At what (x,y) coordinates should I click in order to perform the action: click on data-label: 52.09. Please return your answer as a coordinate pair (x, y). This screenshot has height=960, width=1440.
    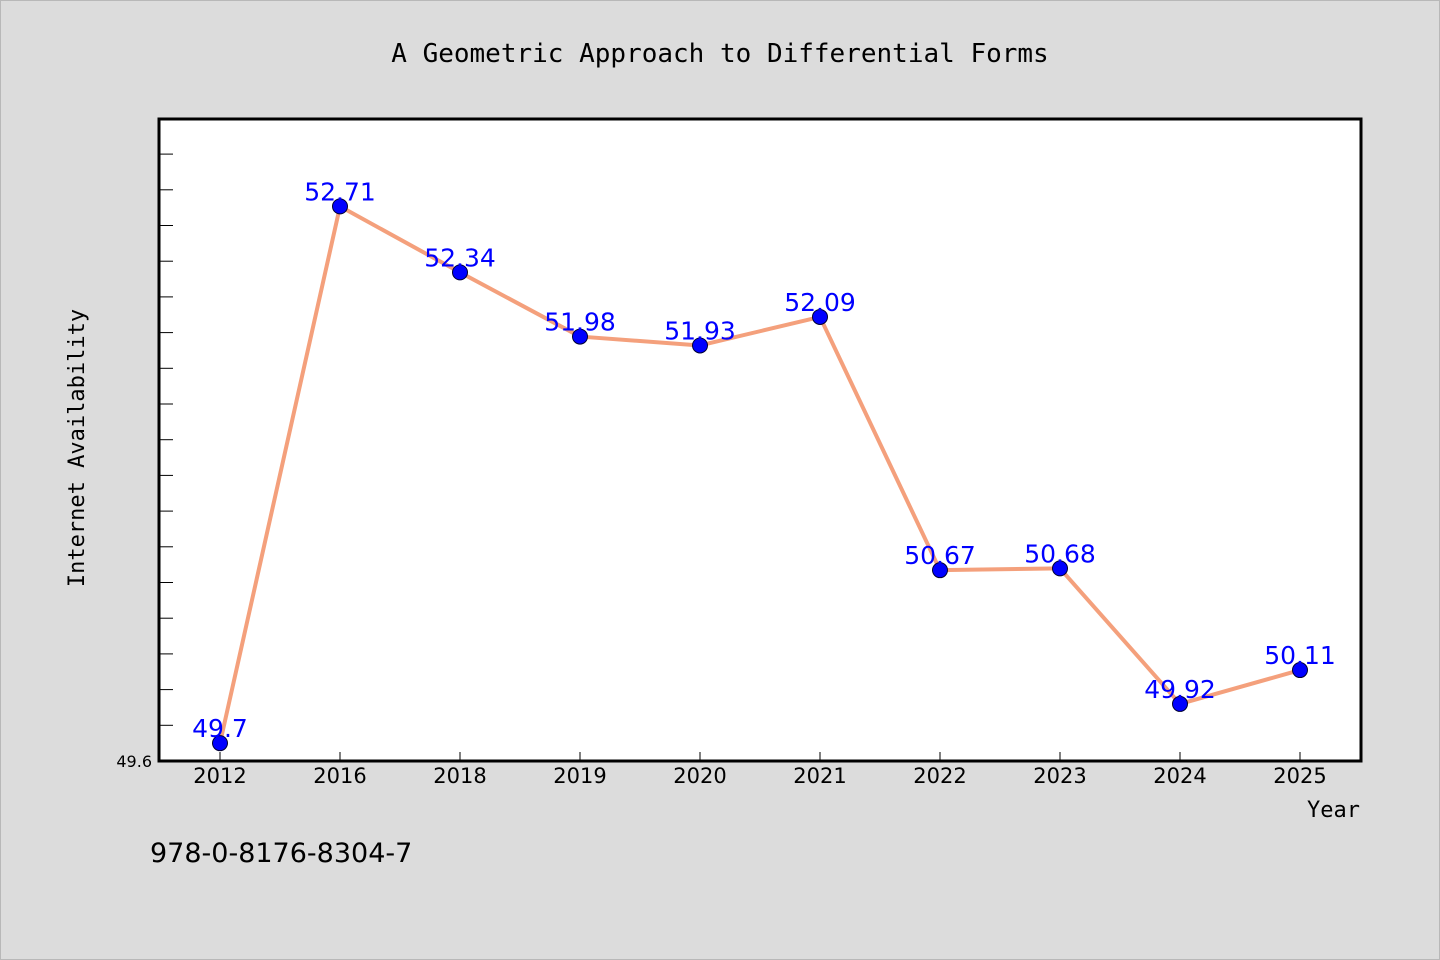
    Looking at the image, I should click on (820, 302).